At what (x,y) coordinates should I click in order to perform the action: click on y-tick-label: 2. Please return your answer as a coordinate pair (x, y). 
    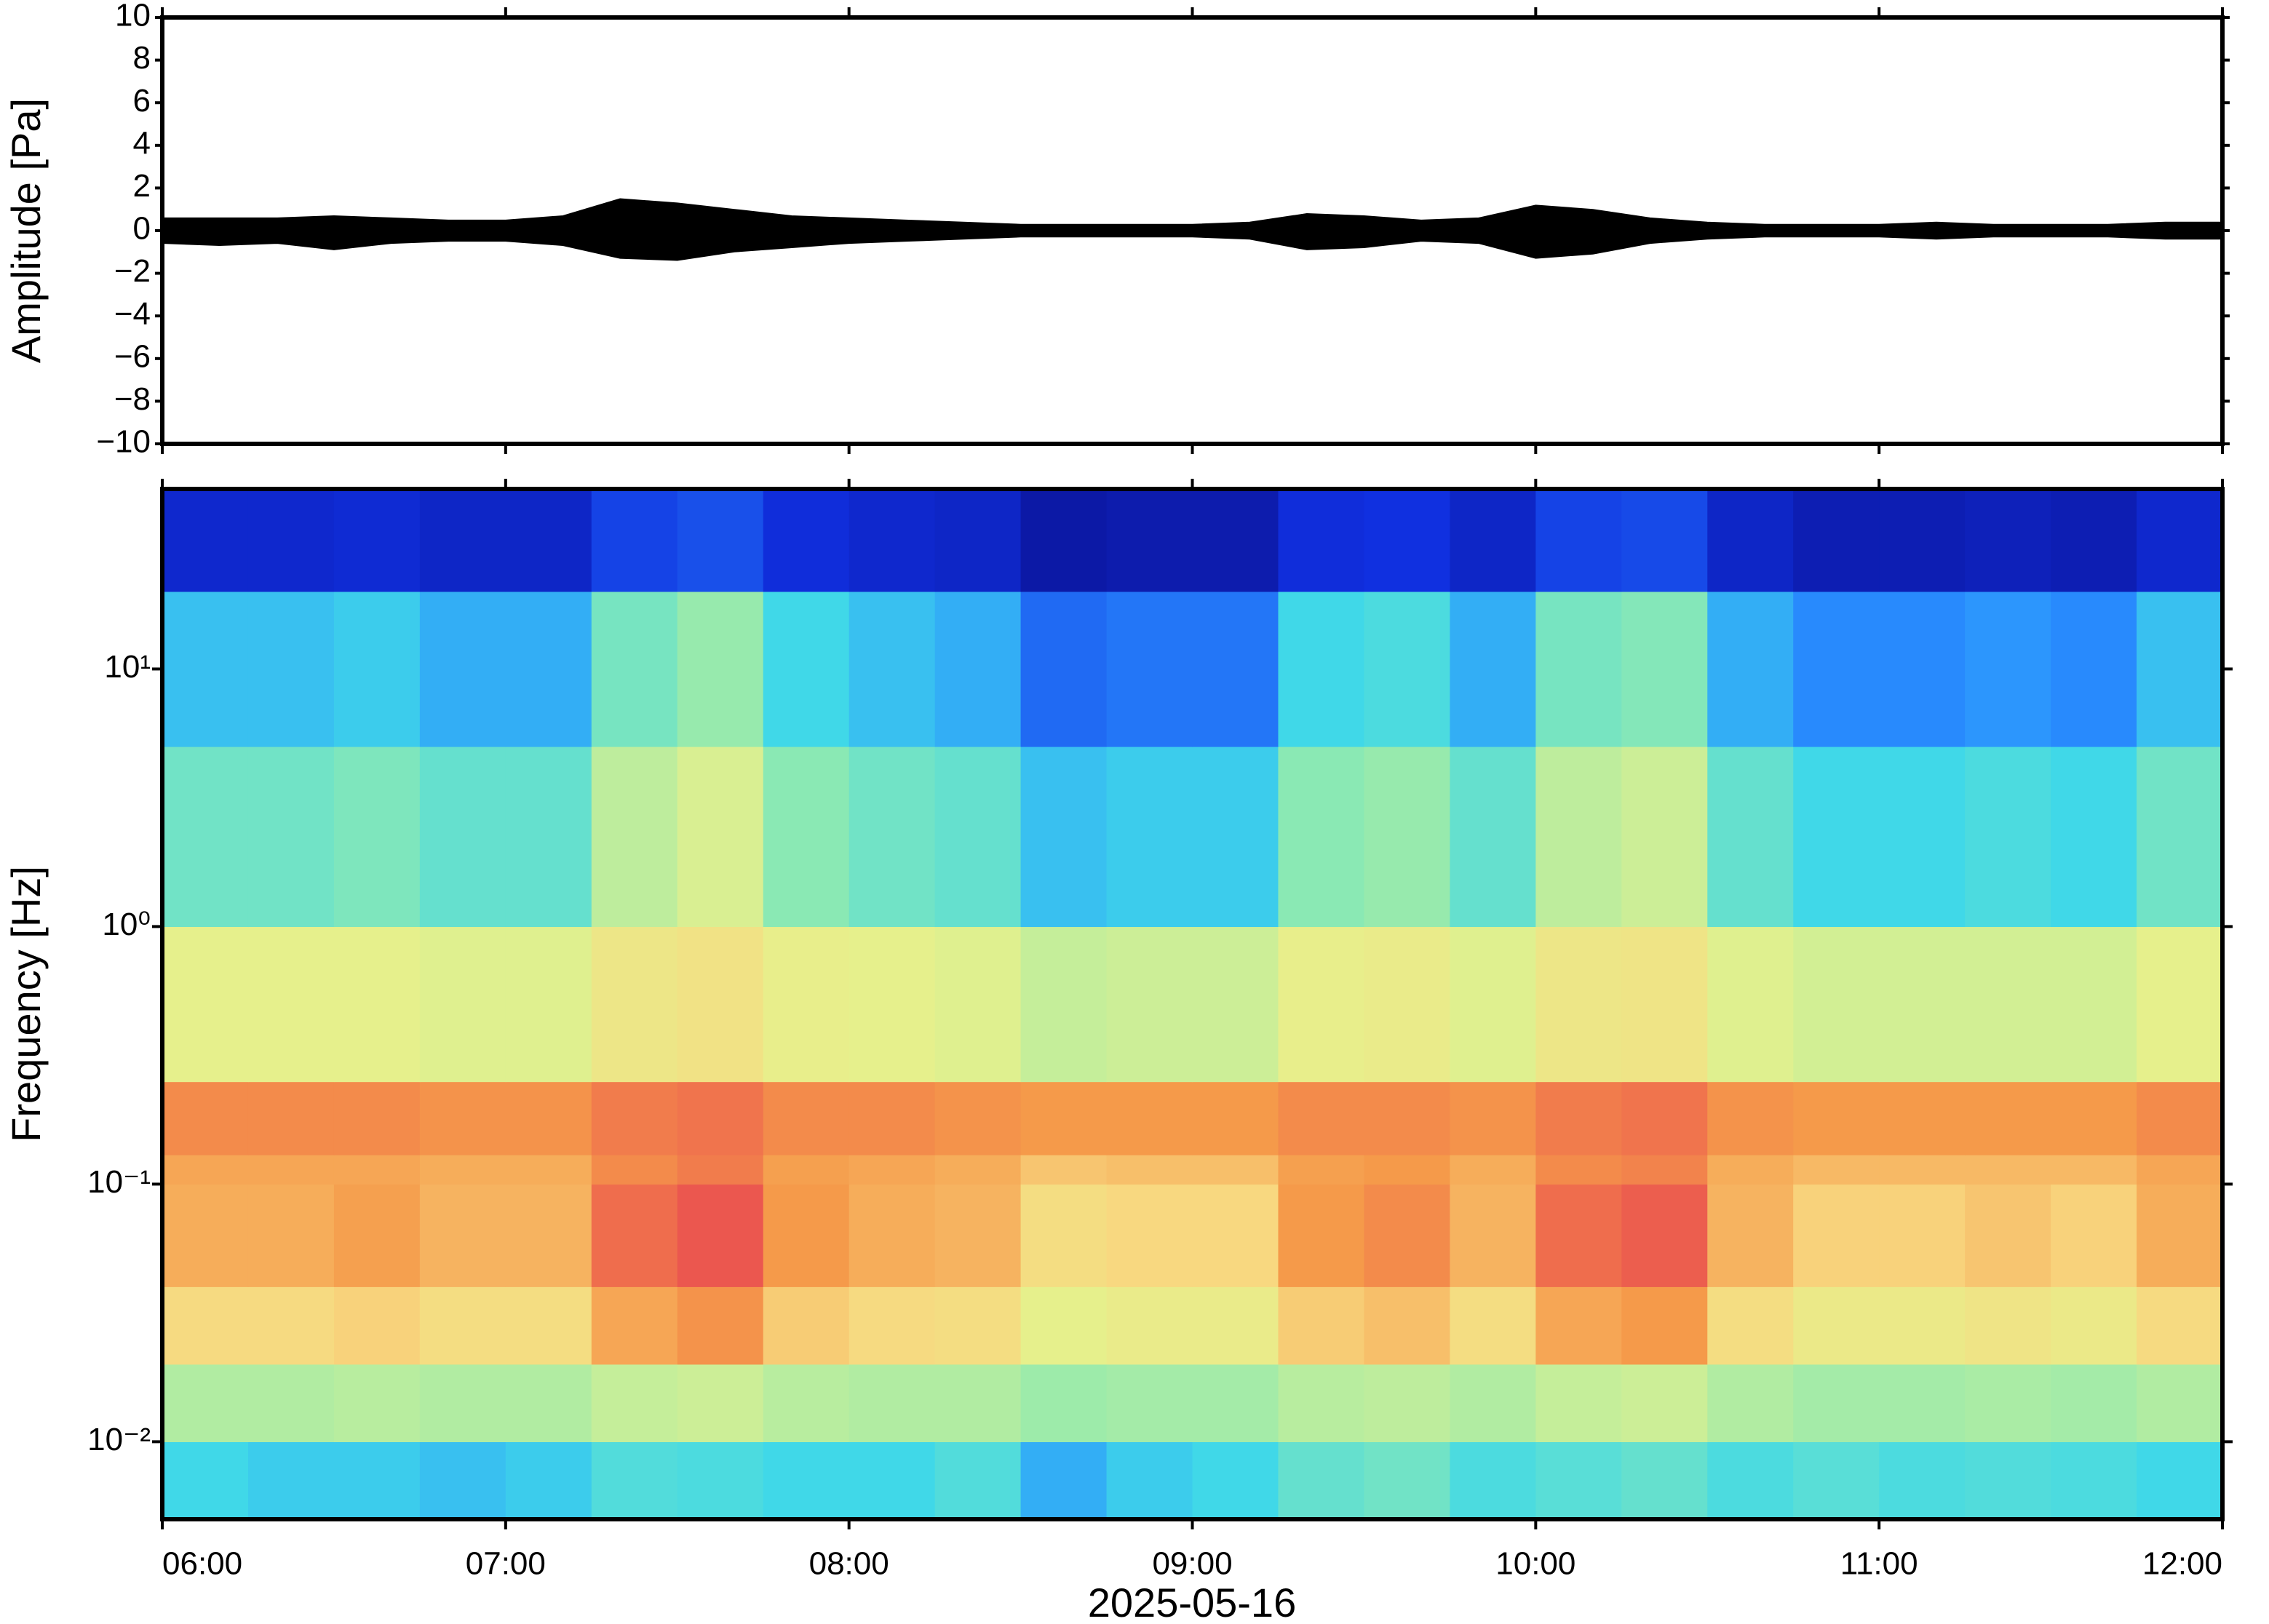
    Looking at the image, I should click on (142, 186).